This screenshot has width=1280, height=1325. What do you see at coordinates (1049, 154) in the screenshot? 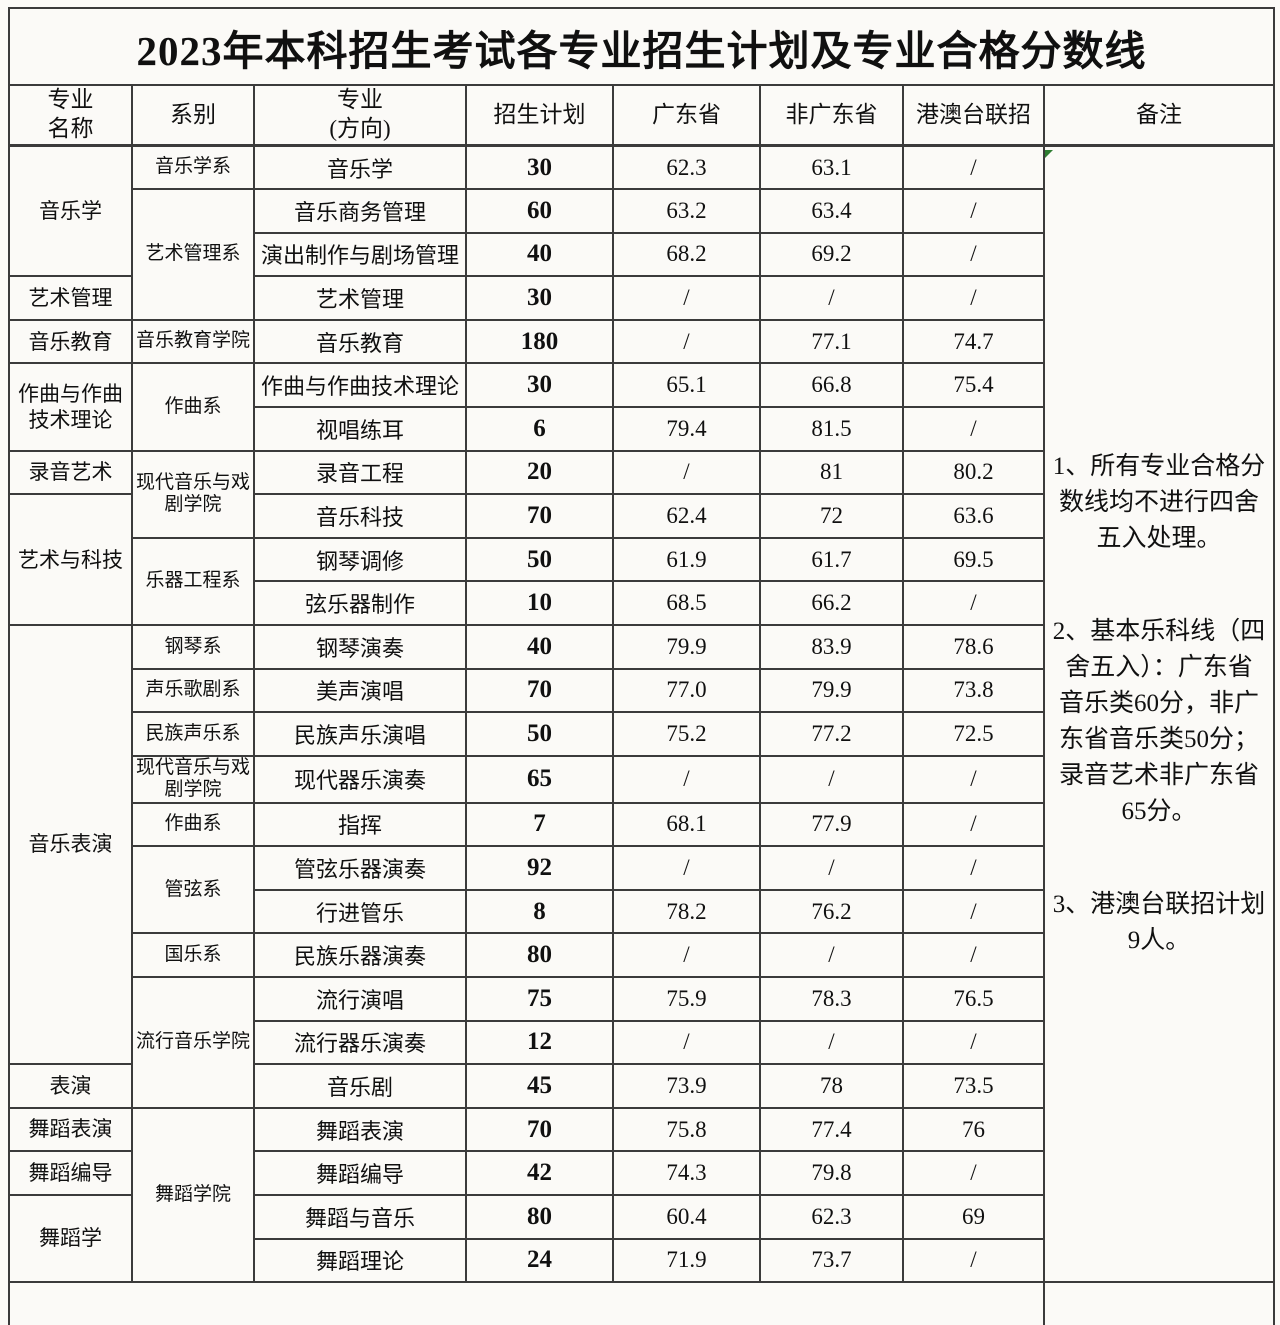
I see `green-corner-marker` at bounding box center [1049, 154].